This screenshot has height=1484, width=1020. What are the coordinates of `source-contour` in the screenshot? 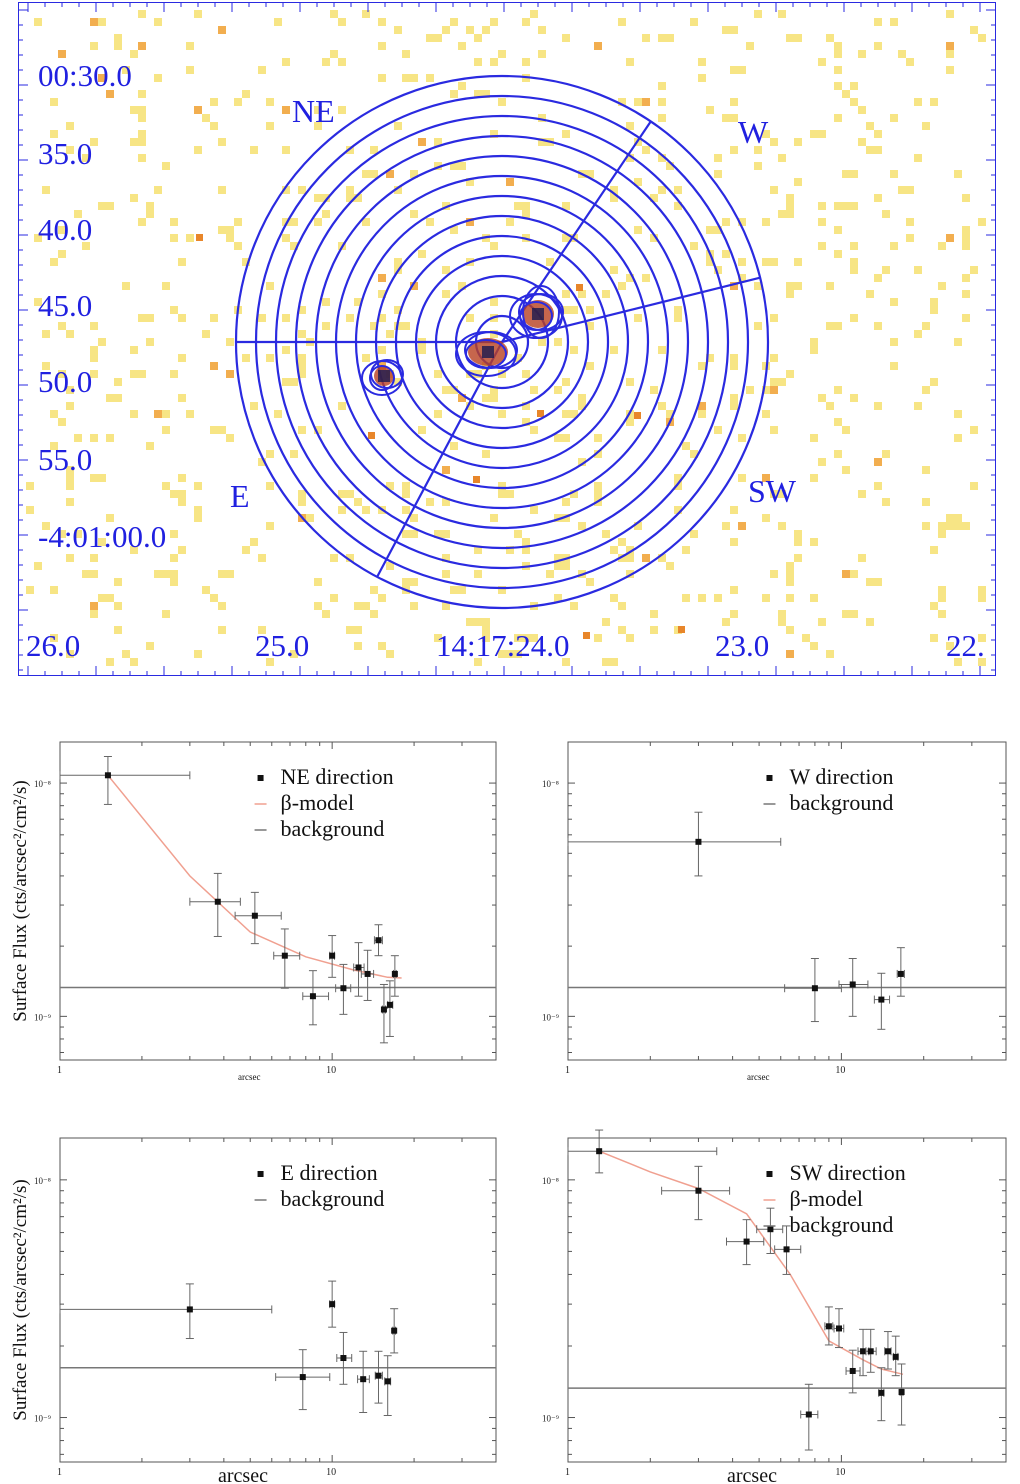 It's located at (387, 374).